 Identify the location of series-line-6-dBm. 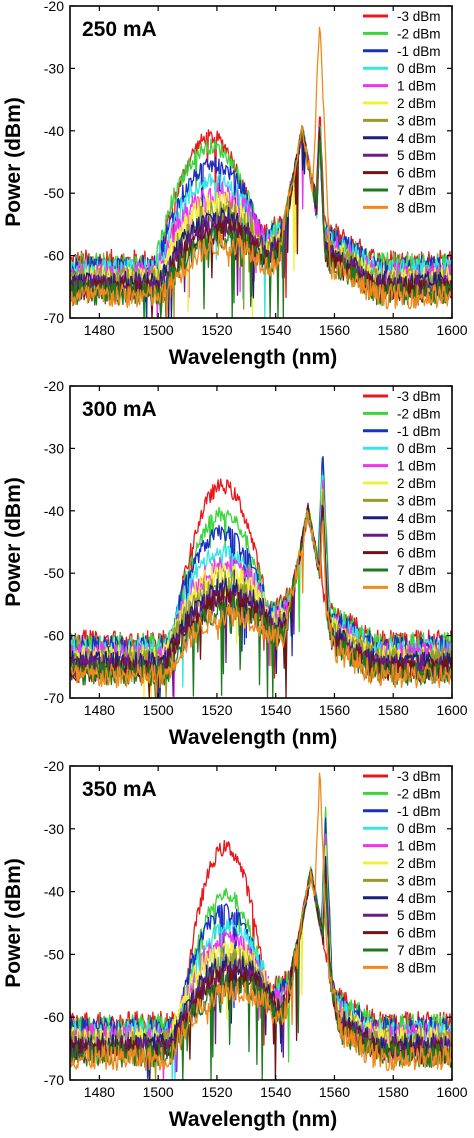
(261, 600).